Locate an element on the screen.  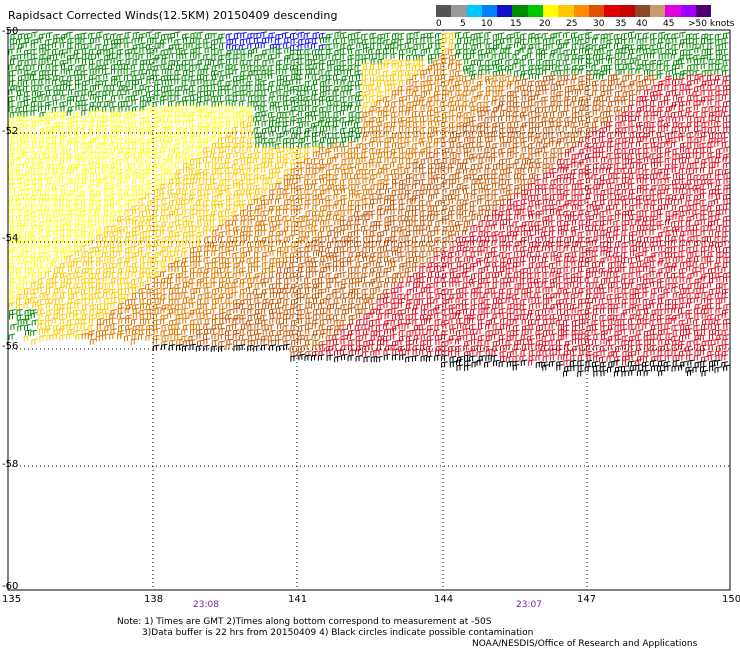
latitude-label: -58 is located at coordinates (10, 464).